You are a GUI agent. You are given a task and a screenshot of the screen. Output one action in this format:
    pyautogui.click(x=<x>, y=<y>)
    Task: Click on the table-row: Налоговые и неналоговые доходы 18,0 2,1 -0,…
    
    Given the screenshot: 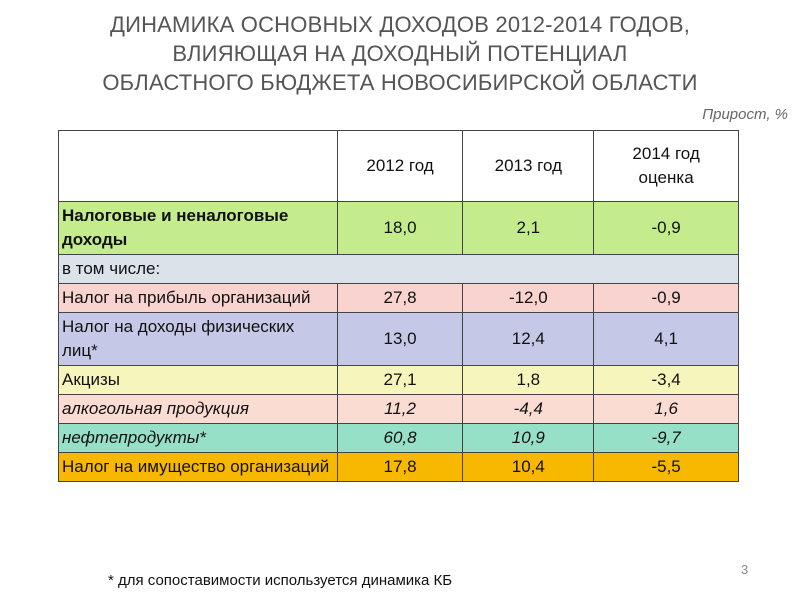 What is the action you would take?
    pyautogui.click(x=398, y=228)
    